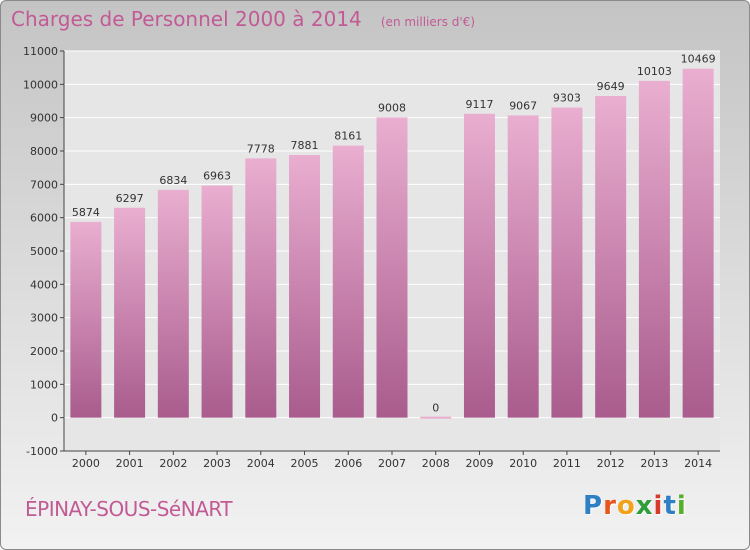 This screenshot has width=750, height=550. I want to click on y-tick-label: 1000, so click(44, 384).